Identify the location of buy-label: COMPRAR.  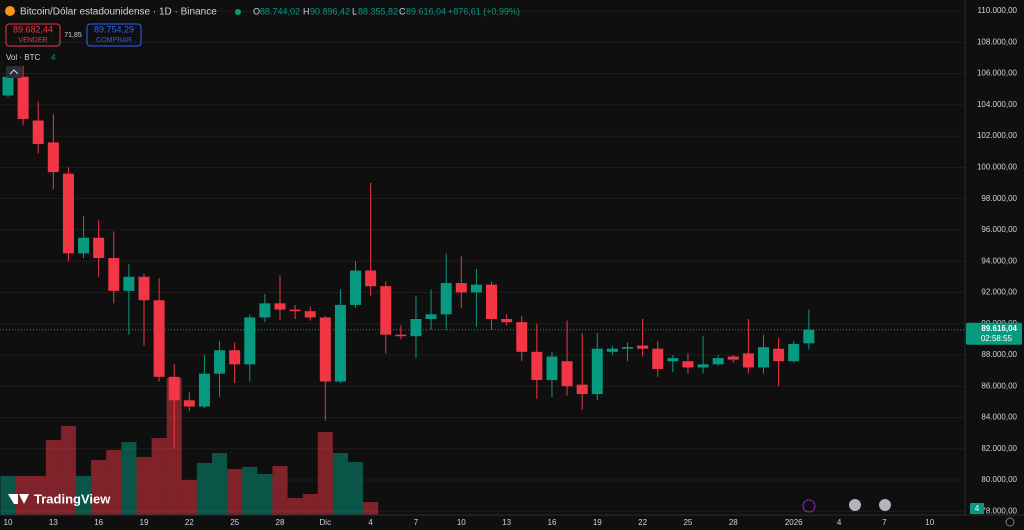
(114, 40).